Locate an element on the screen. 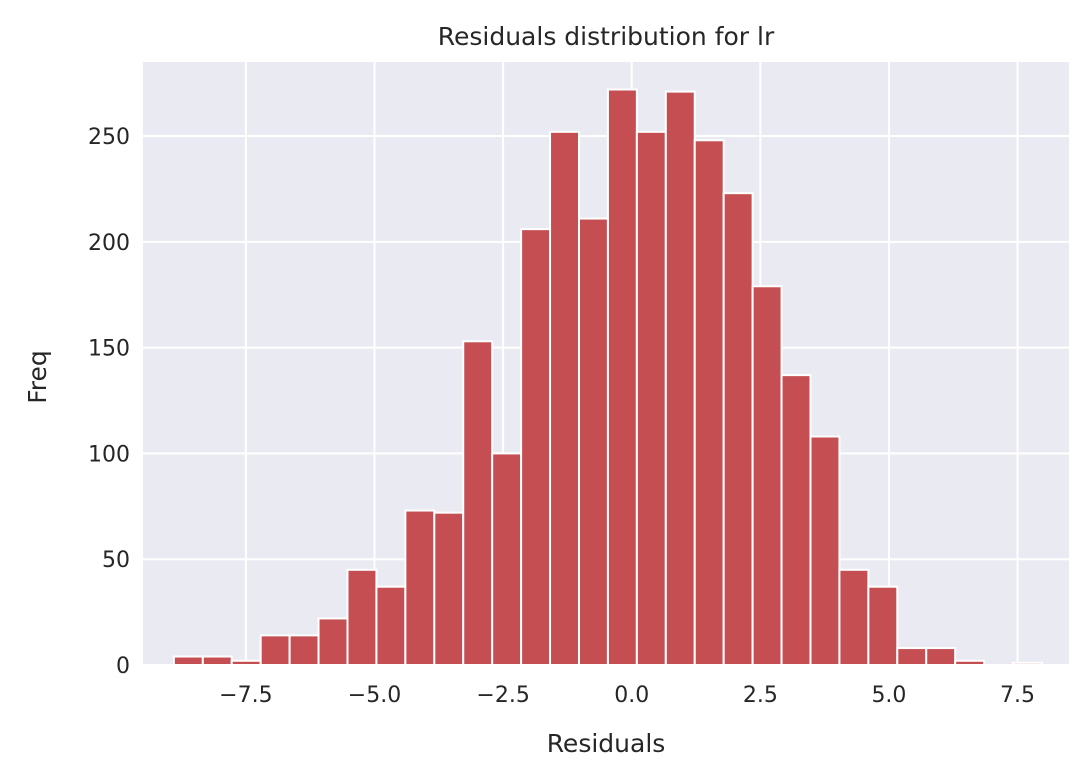 The height and width of the screenshot is (781, 1089). x-tick-label: −2.5 is located at coordinates (502, 695).